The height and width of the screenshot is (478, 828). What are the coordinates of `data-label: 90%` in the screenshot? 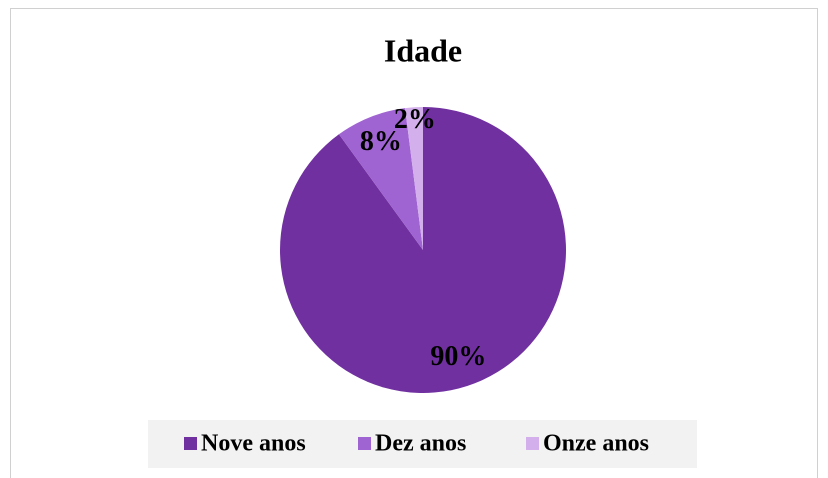 It's located at (458, 356).